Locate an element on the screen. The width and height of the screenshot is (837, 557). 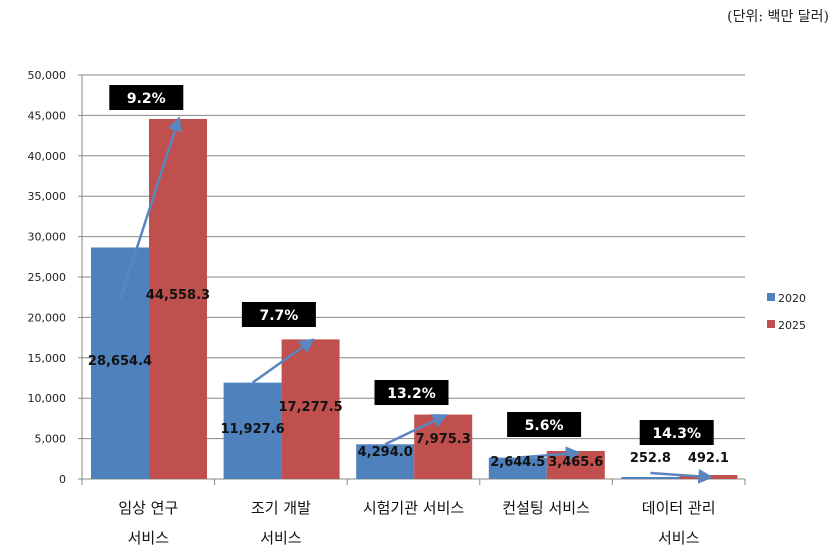
data-label-2025: 3,465.6 is located at coordinates (575, 462).